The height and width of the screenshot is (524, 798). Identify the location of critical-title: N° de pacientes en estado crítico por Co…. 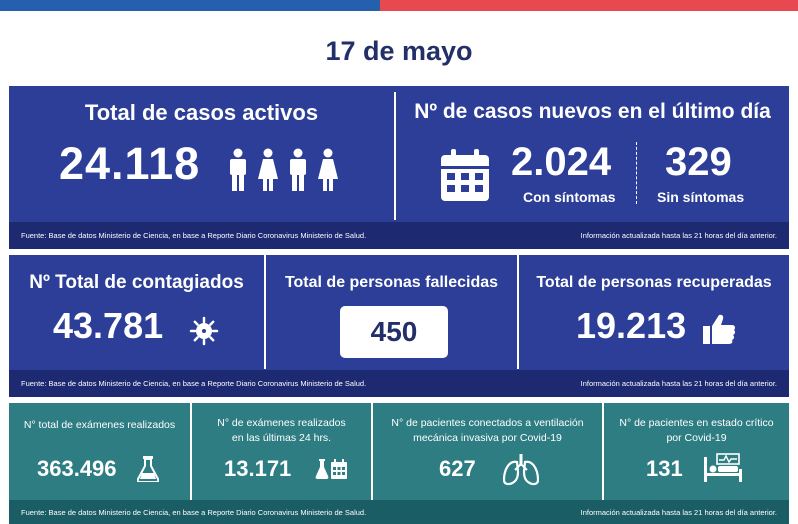
(696, 431).